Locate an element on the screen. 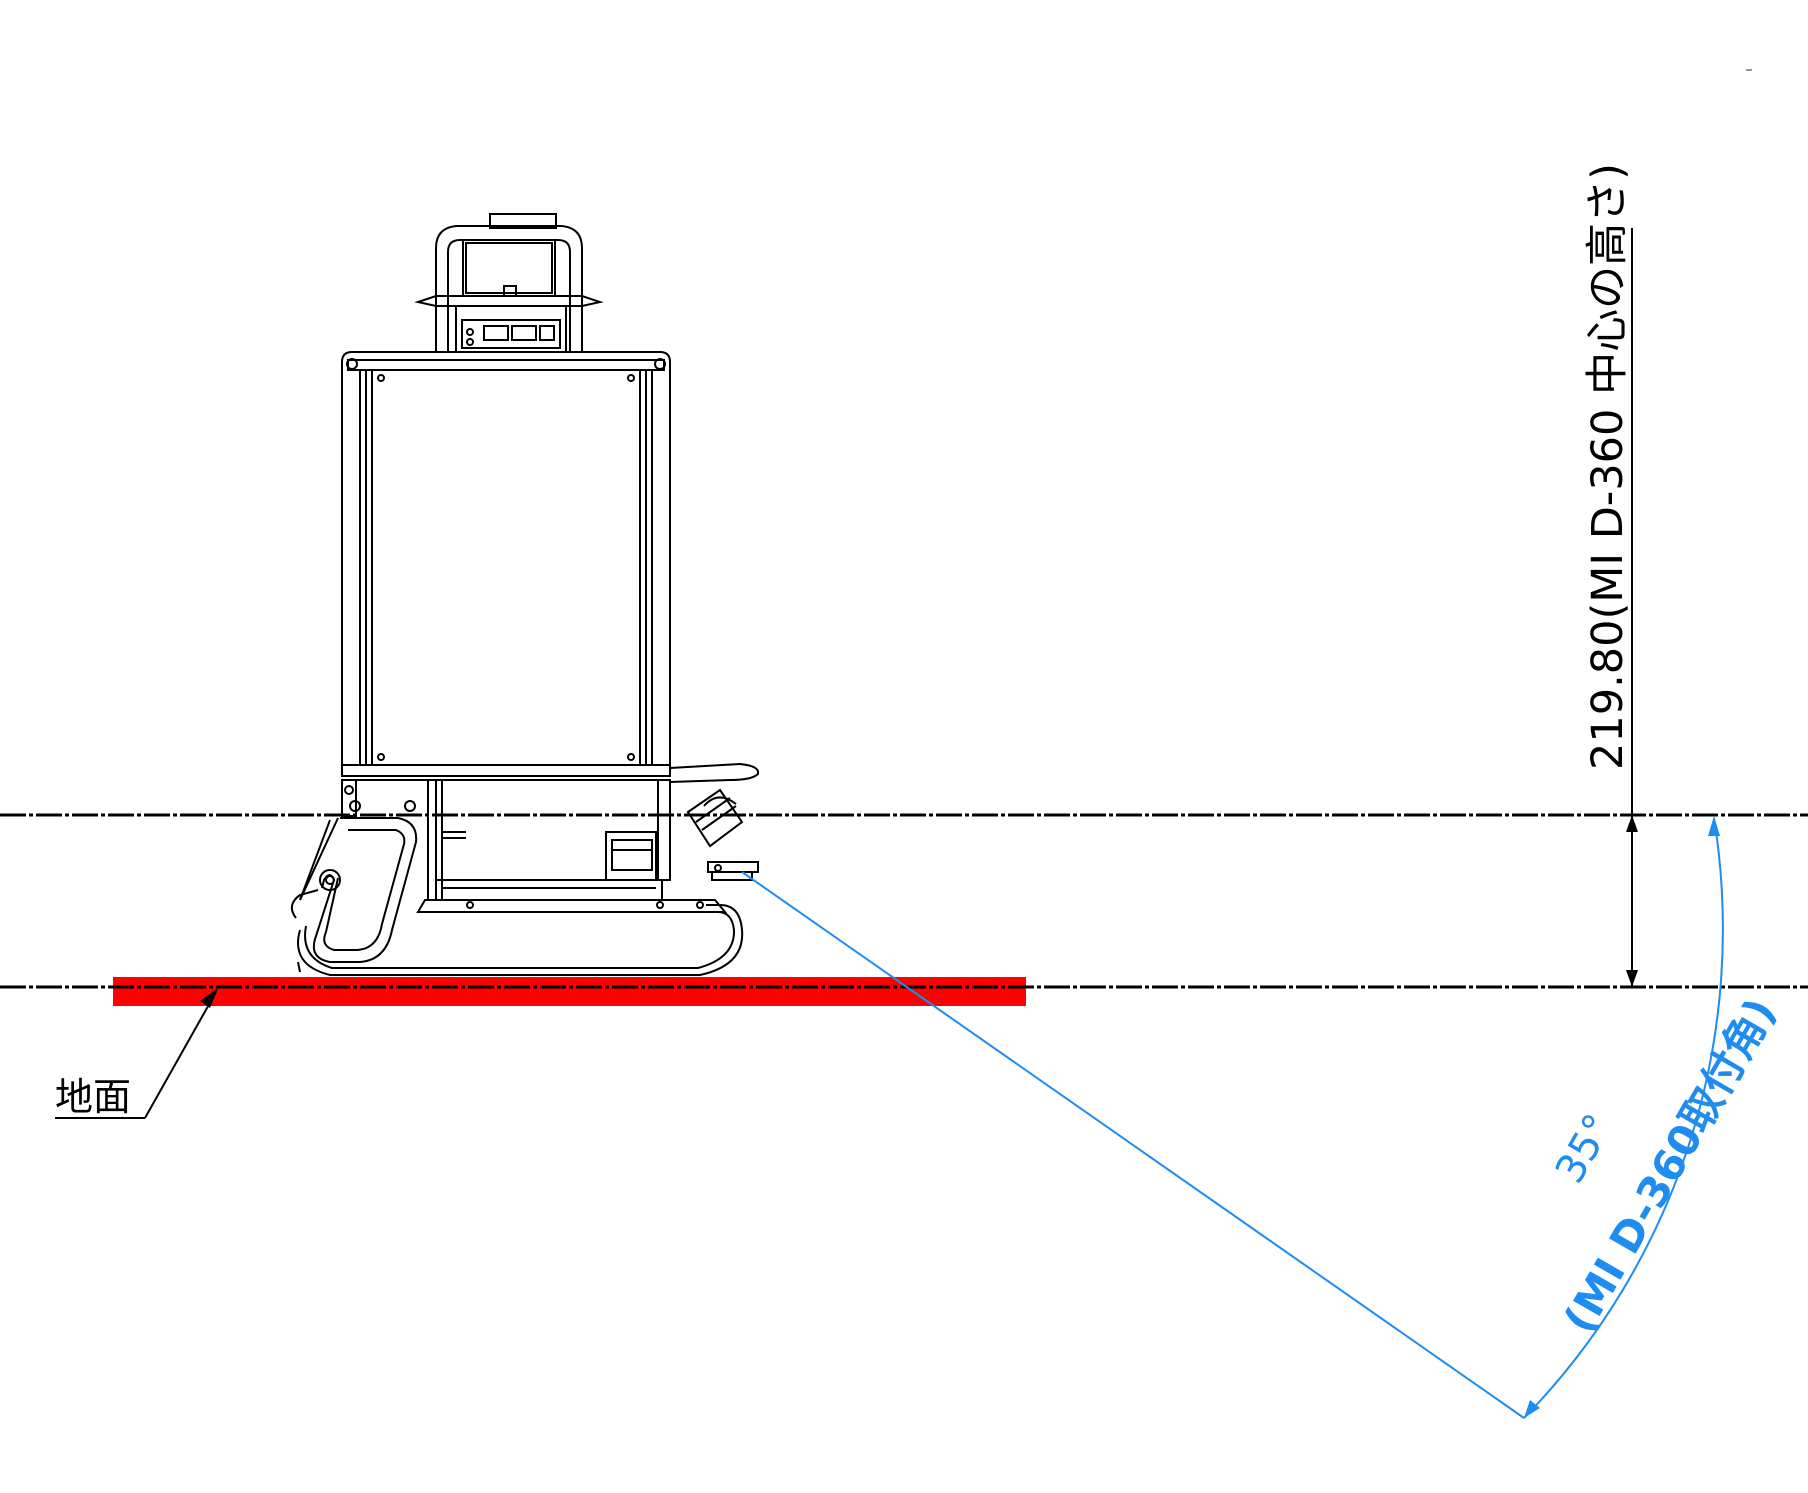 The image size is (1808, 1493). dimension-text: 219.80(MI D-360 中心の高さ) is located at coordinates (1608, 466).